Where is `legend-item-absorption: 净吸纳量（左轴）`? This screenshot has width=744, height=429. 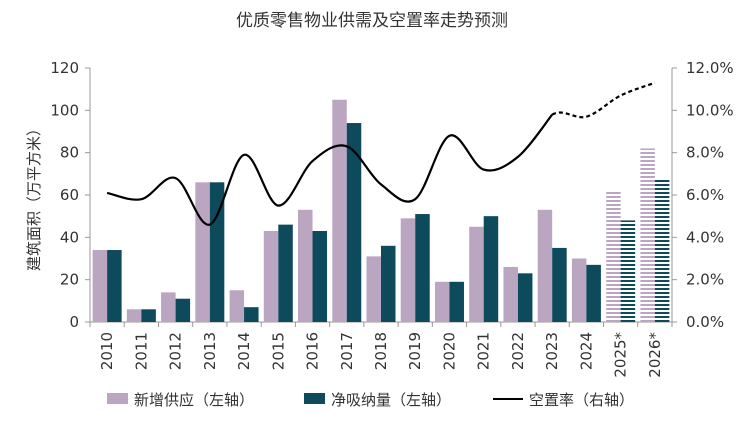 legend-item-absorption: 净吸纳量（左轴） is located at coordinates (377, 400).